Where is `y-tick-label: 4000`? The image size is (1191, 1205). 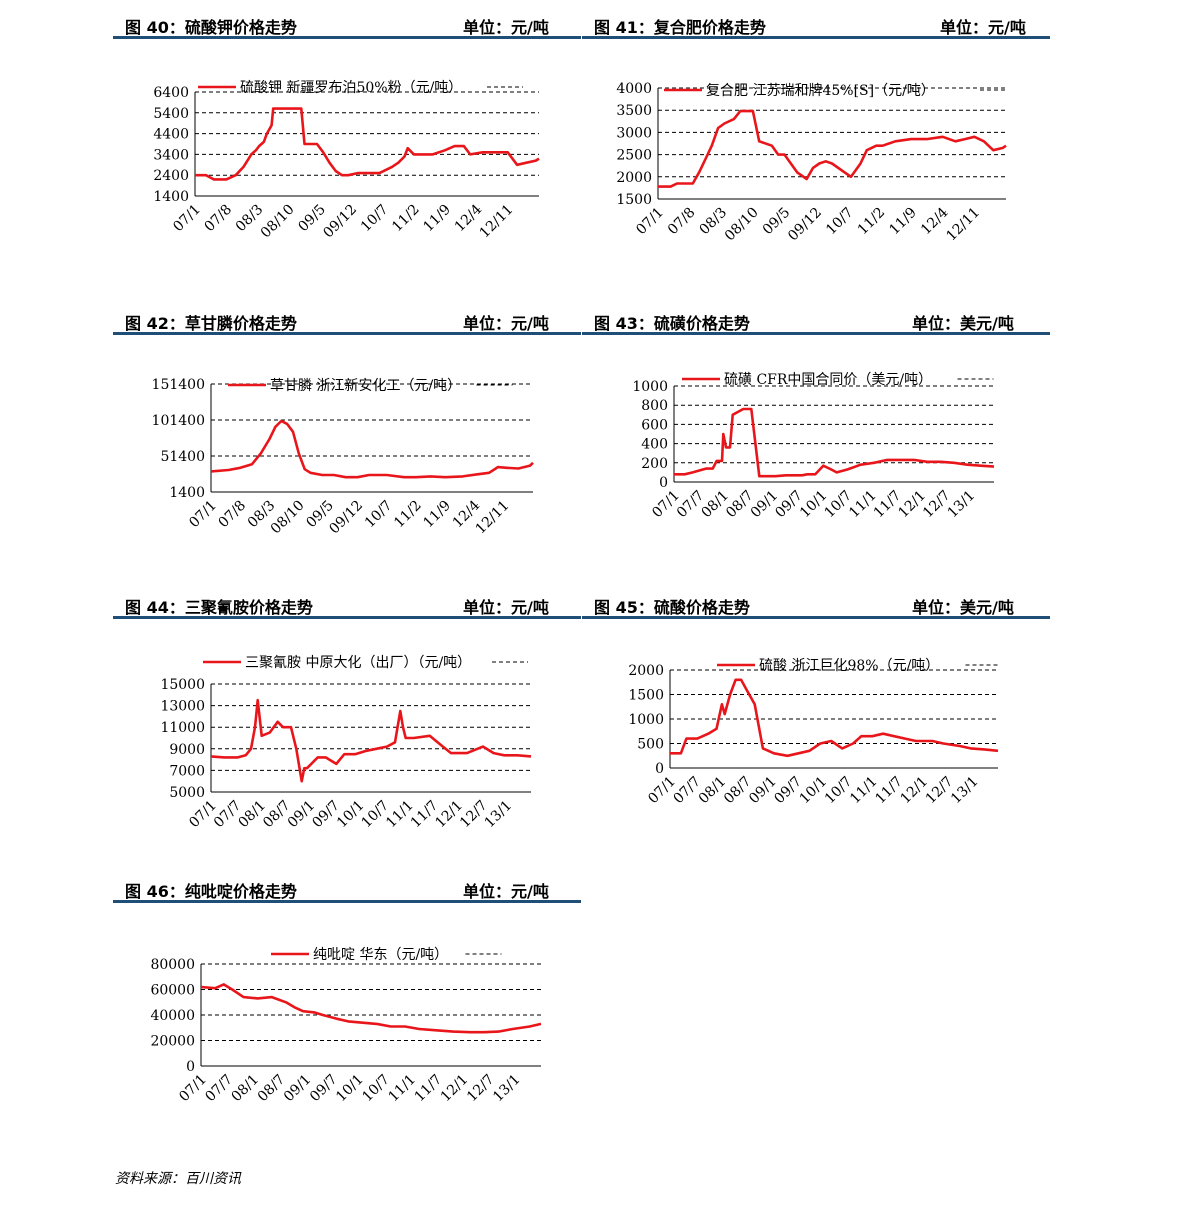 y-tick-label: 4000 is located at coordinates (634, 89).